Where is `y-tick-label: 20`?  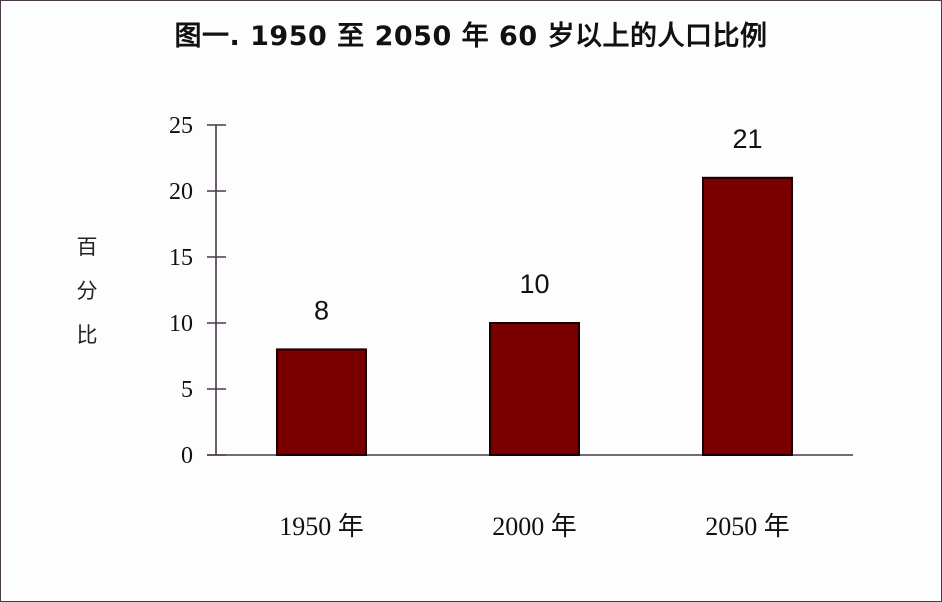
y-tick-label: 20 is located at coordinates (181, 192).